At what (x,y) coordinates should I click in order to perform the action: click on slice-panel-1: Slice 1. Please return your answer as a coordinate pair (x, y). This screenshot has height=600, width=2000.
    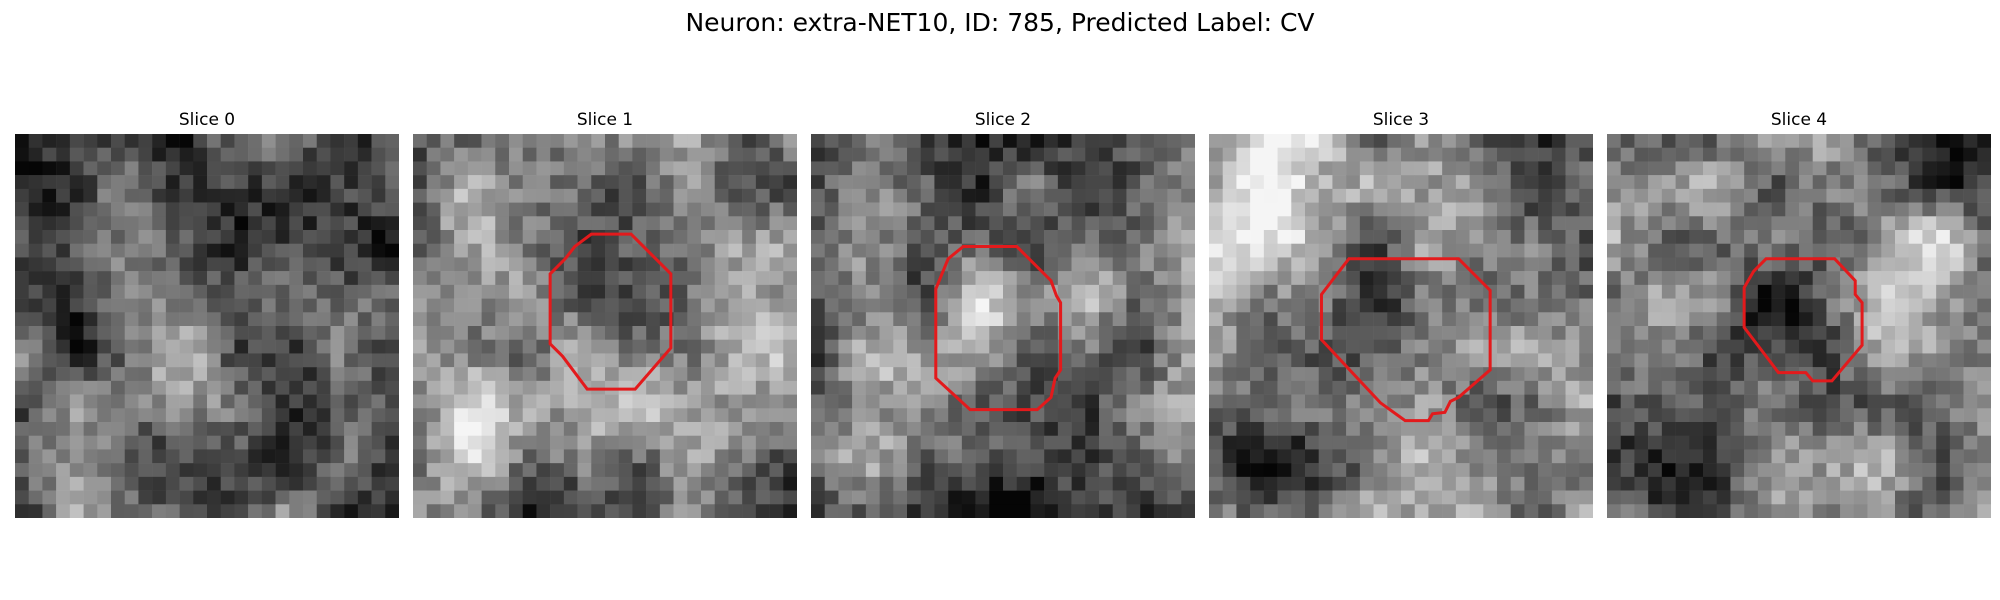
    Looking at the image, I should click on (605, 313).